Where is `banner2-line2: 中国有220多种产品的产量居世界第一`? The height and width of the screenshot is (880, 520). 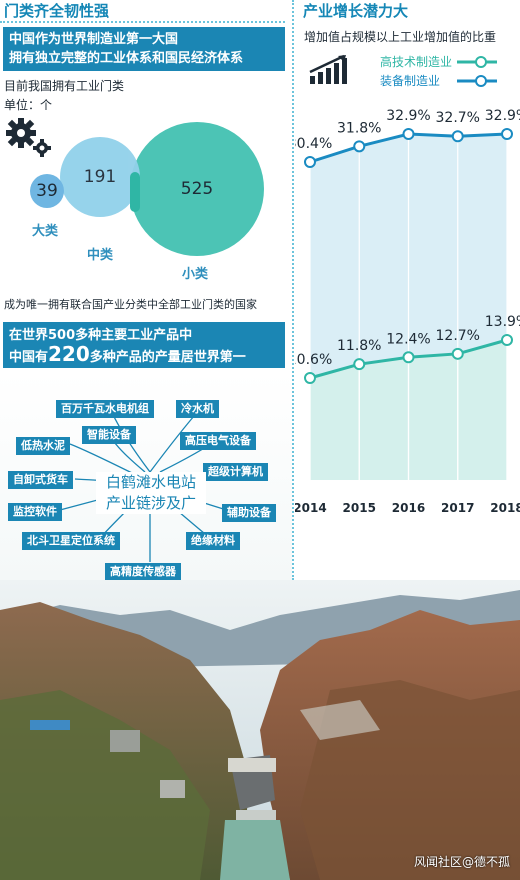
banner2-line2: 中国有220多种产品的产量居世界第一 is located at coordinates (144, 354).